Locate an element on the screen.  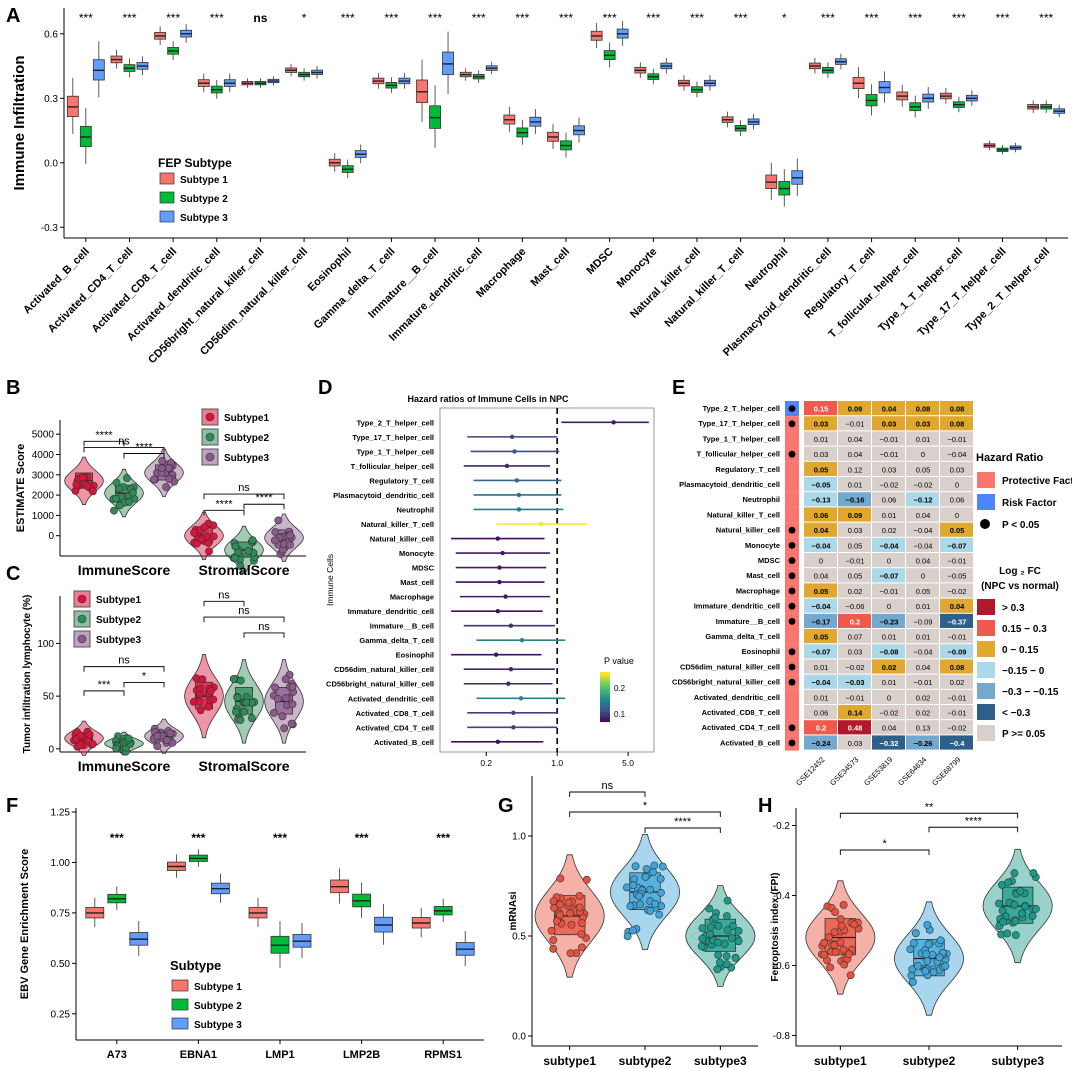
panel-letter-b: B is located at coordinates (13, 388).